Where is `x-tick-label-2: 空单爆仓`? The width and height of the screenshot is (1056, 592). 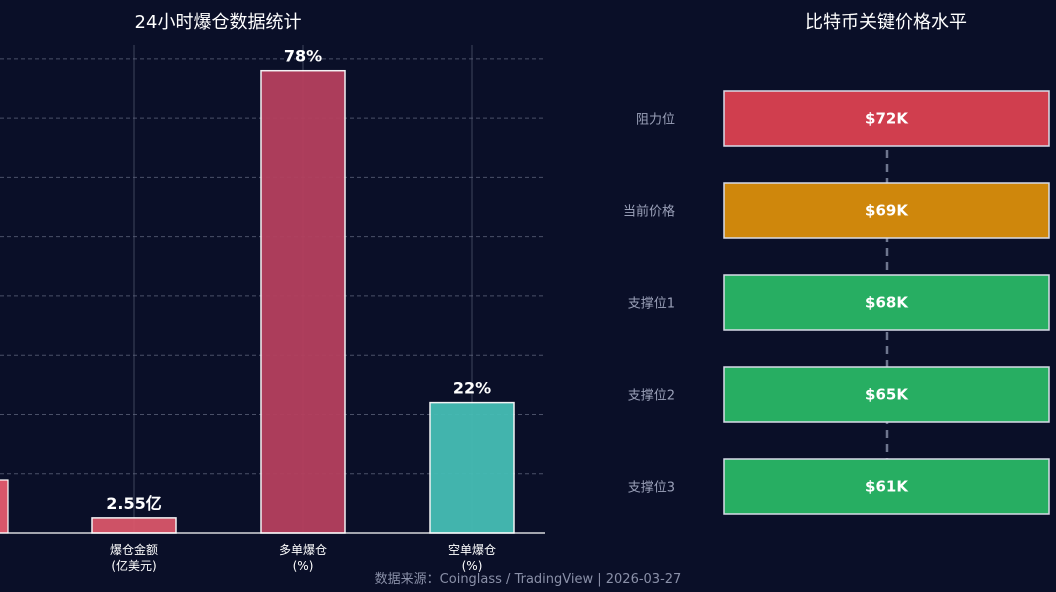 x-tick-label-2: 空单爆仓 is located at coordinates (472, 550).